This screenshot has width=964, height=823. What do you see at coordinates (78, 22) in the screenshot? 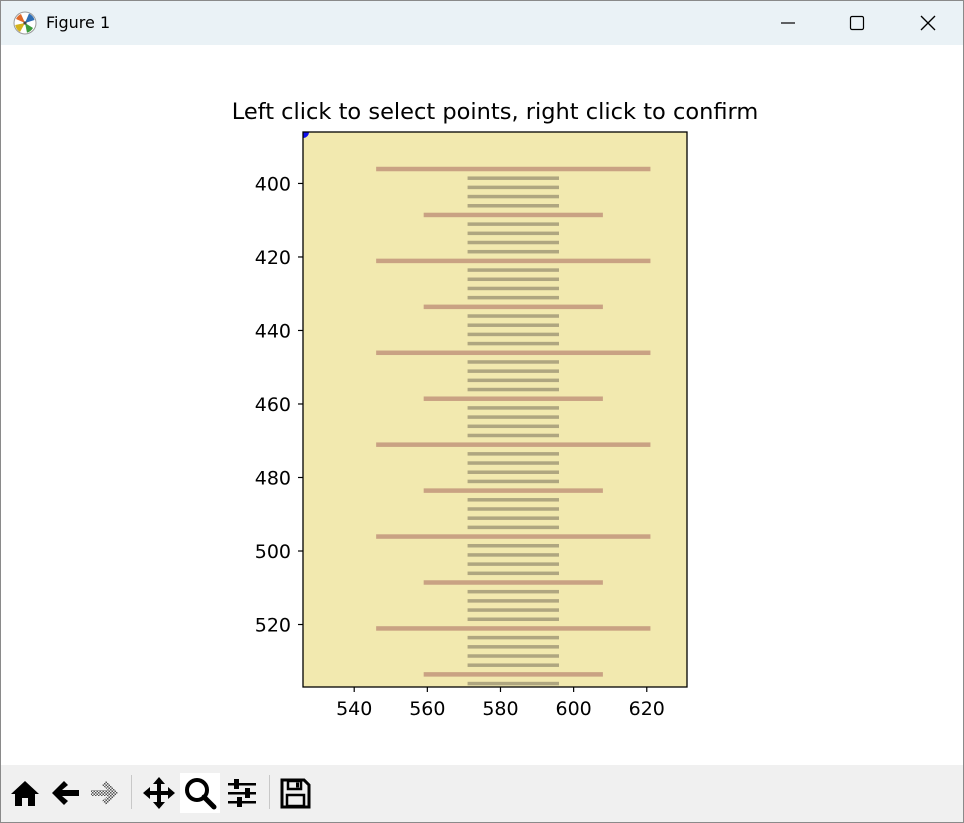
I see `window-title: Figure 1` at bounding box center [78, 22].